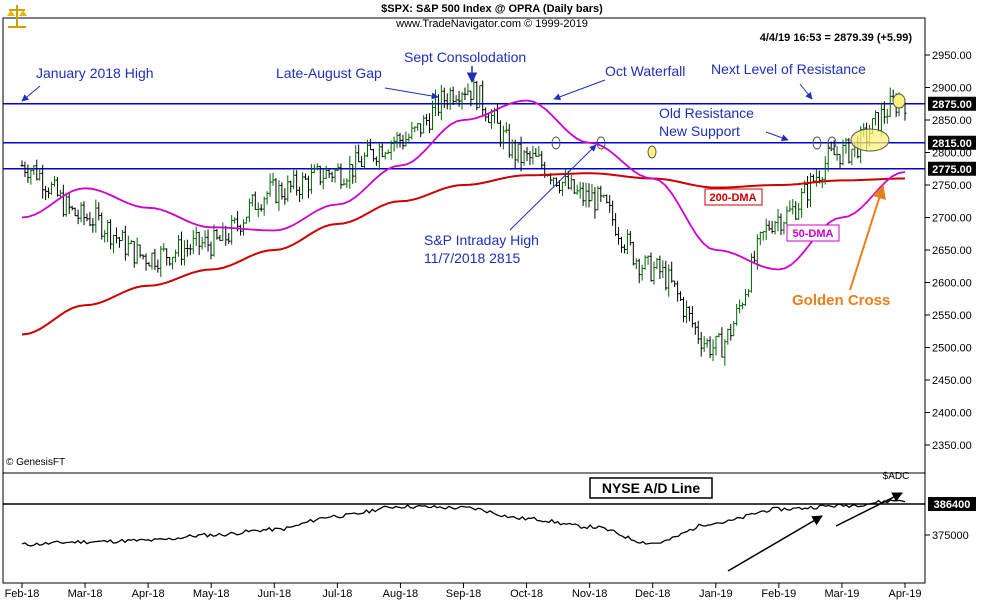 The height and width of the screenshot is (603, 986). Describe the element at coordinates (706, 113) in the screenshot. I see `annotation-old-resistance: Old Resistance` at that location.